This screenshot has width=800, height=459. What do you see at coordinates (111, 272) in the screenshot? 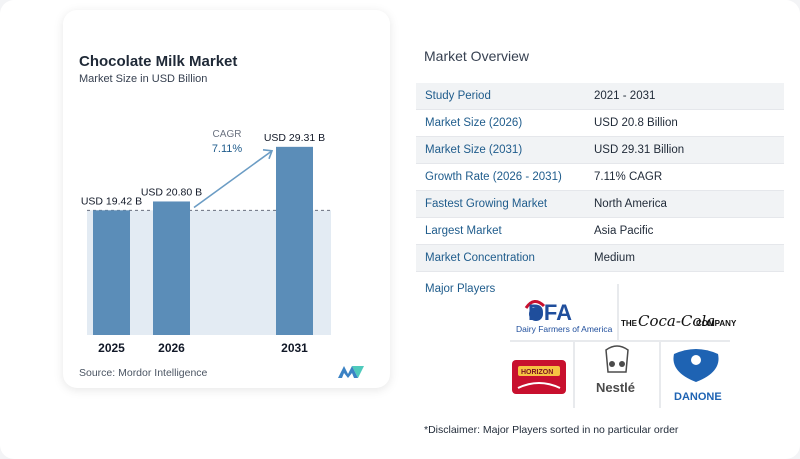
I see `bar-2025` at bounding box center [111, 272].